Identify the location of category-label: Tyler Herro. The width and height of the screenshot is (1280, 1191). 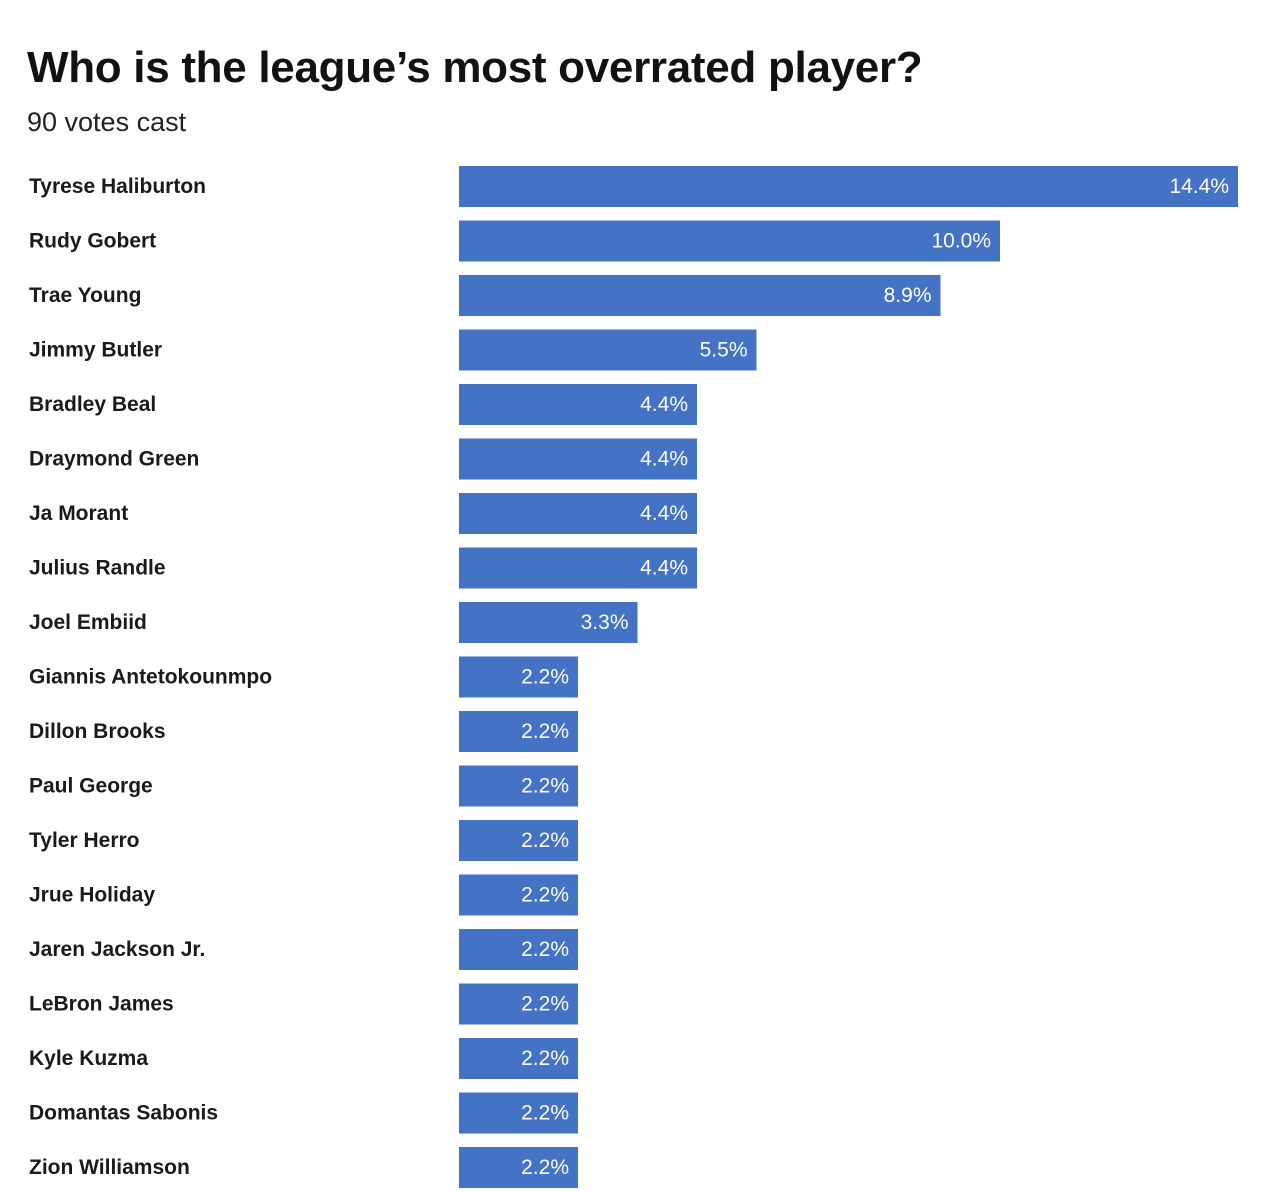
(84, 840).